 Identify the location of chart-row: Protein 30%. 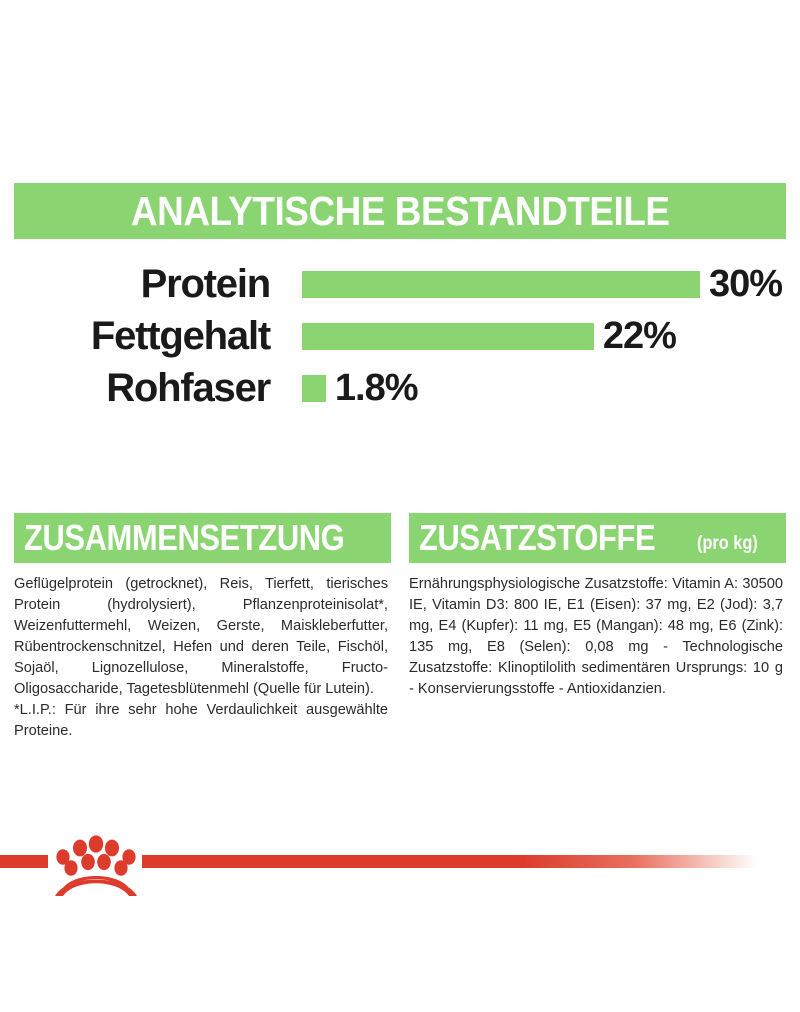
(400, 284).